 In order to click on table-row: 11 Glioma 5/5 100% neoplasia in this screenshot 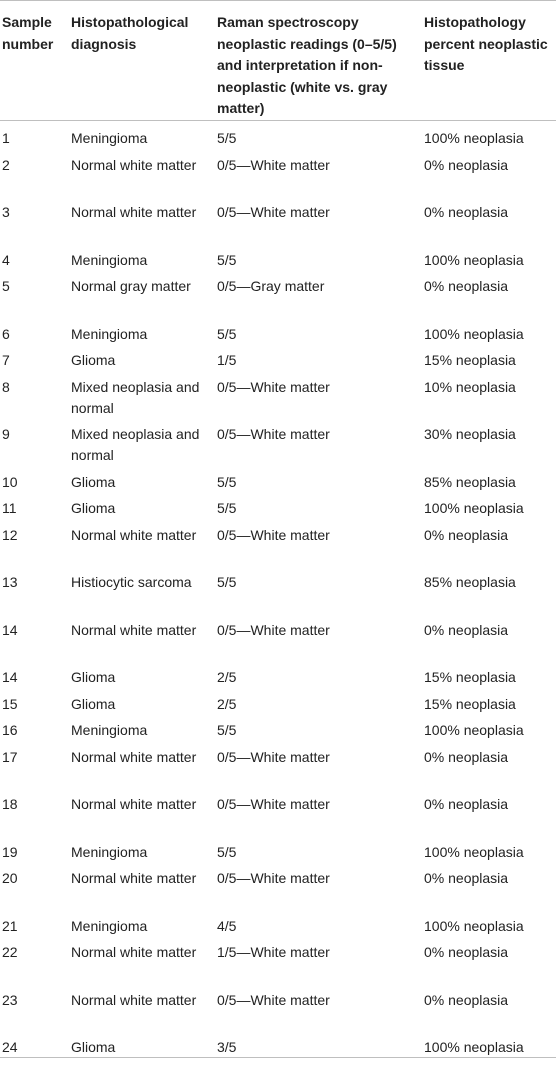, I will do `click(278, 504)`.